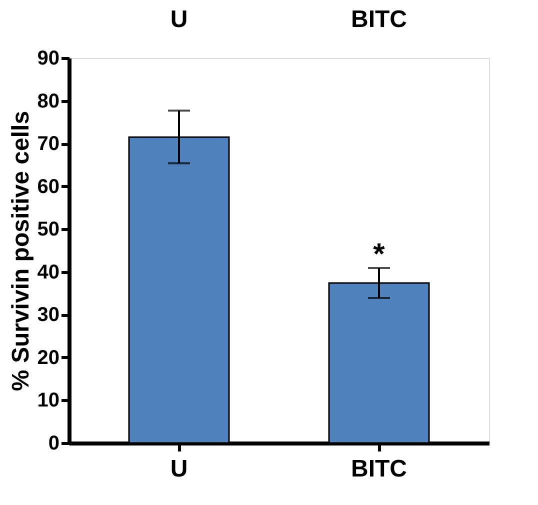 The image size is (538, 505). I want to click on y-tick-label: 90, so click(48, 59).